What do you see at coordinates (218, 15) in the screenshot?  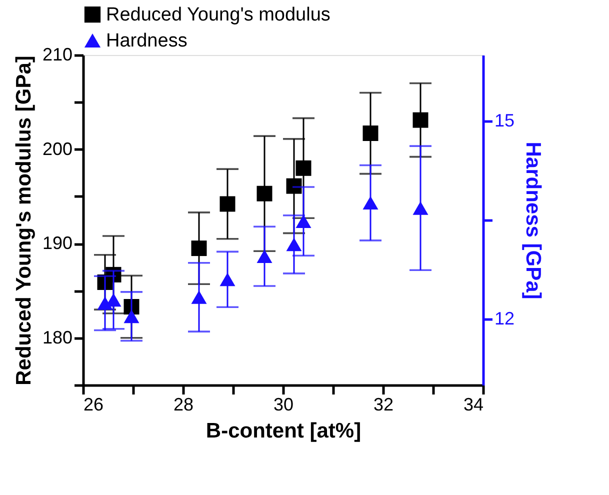 I see `legend-label: Reduced Young's modulus` at bounding box center [218, 15].